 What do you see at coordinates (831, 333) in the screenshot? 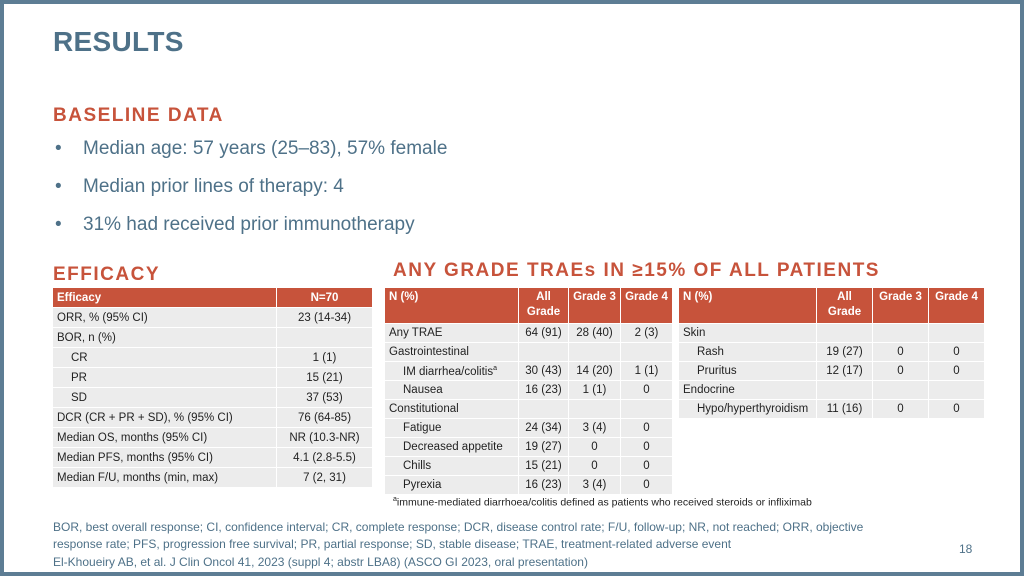
I see `table-row: Skin` at bounding box center [831, 333].